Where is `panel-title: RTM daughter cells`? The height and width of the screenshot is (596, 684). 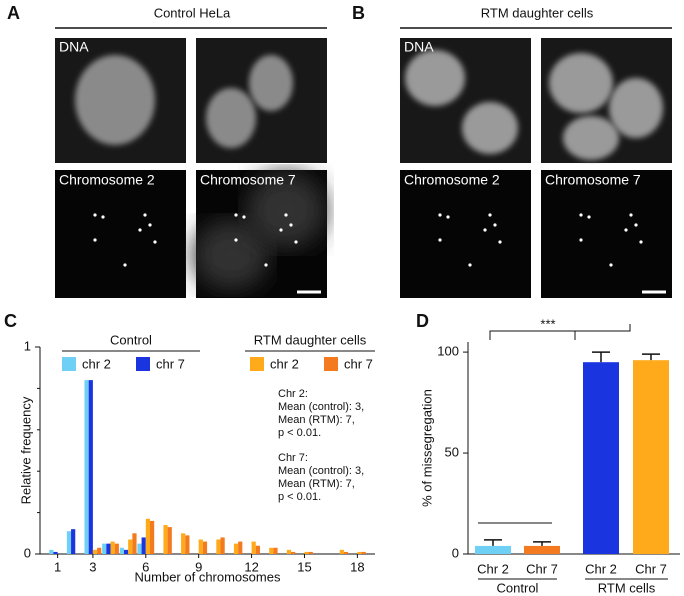 panel-title: RTM daughter cells is located at coordinates (537, 12).